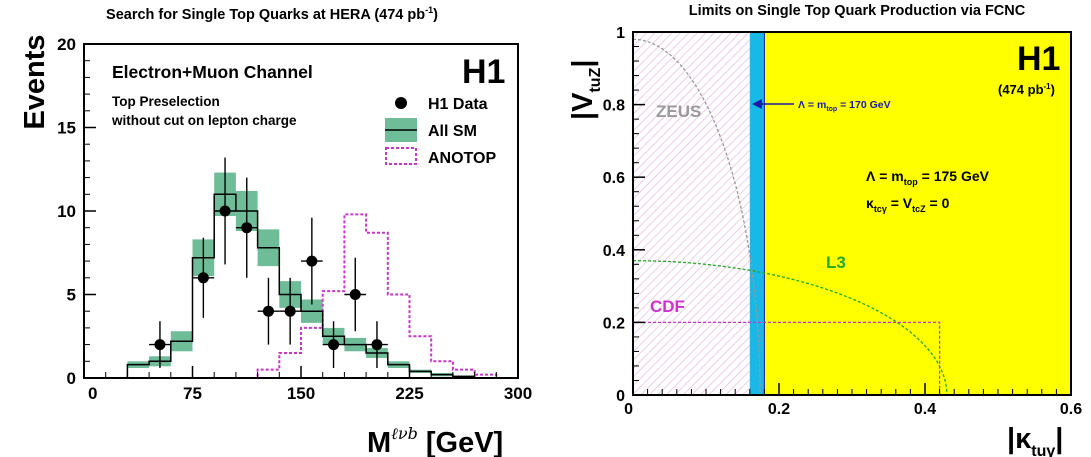 The height and width of the screenshot is (457, 1091). Describe the element at coordinates (585, 90) in the screenshot. I see `right-y-axis-label: |VtuZ|` at that location.